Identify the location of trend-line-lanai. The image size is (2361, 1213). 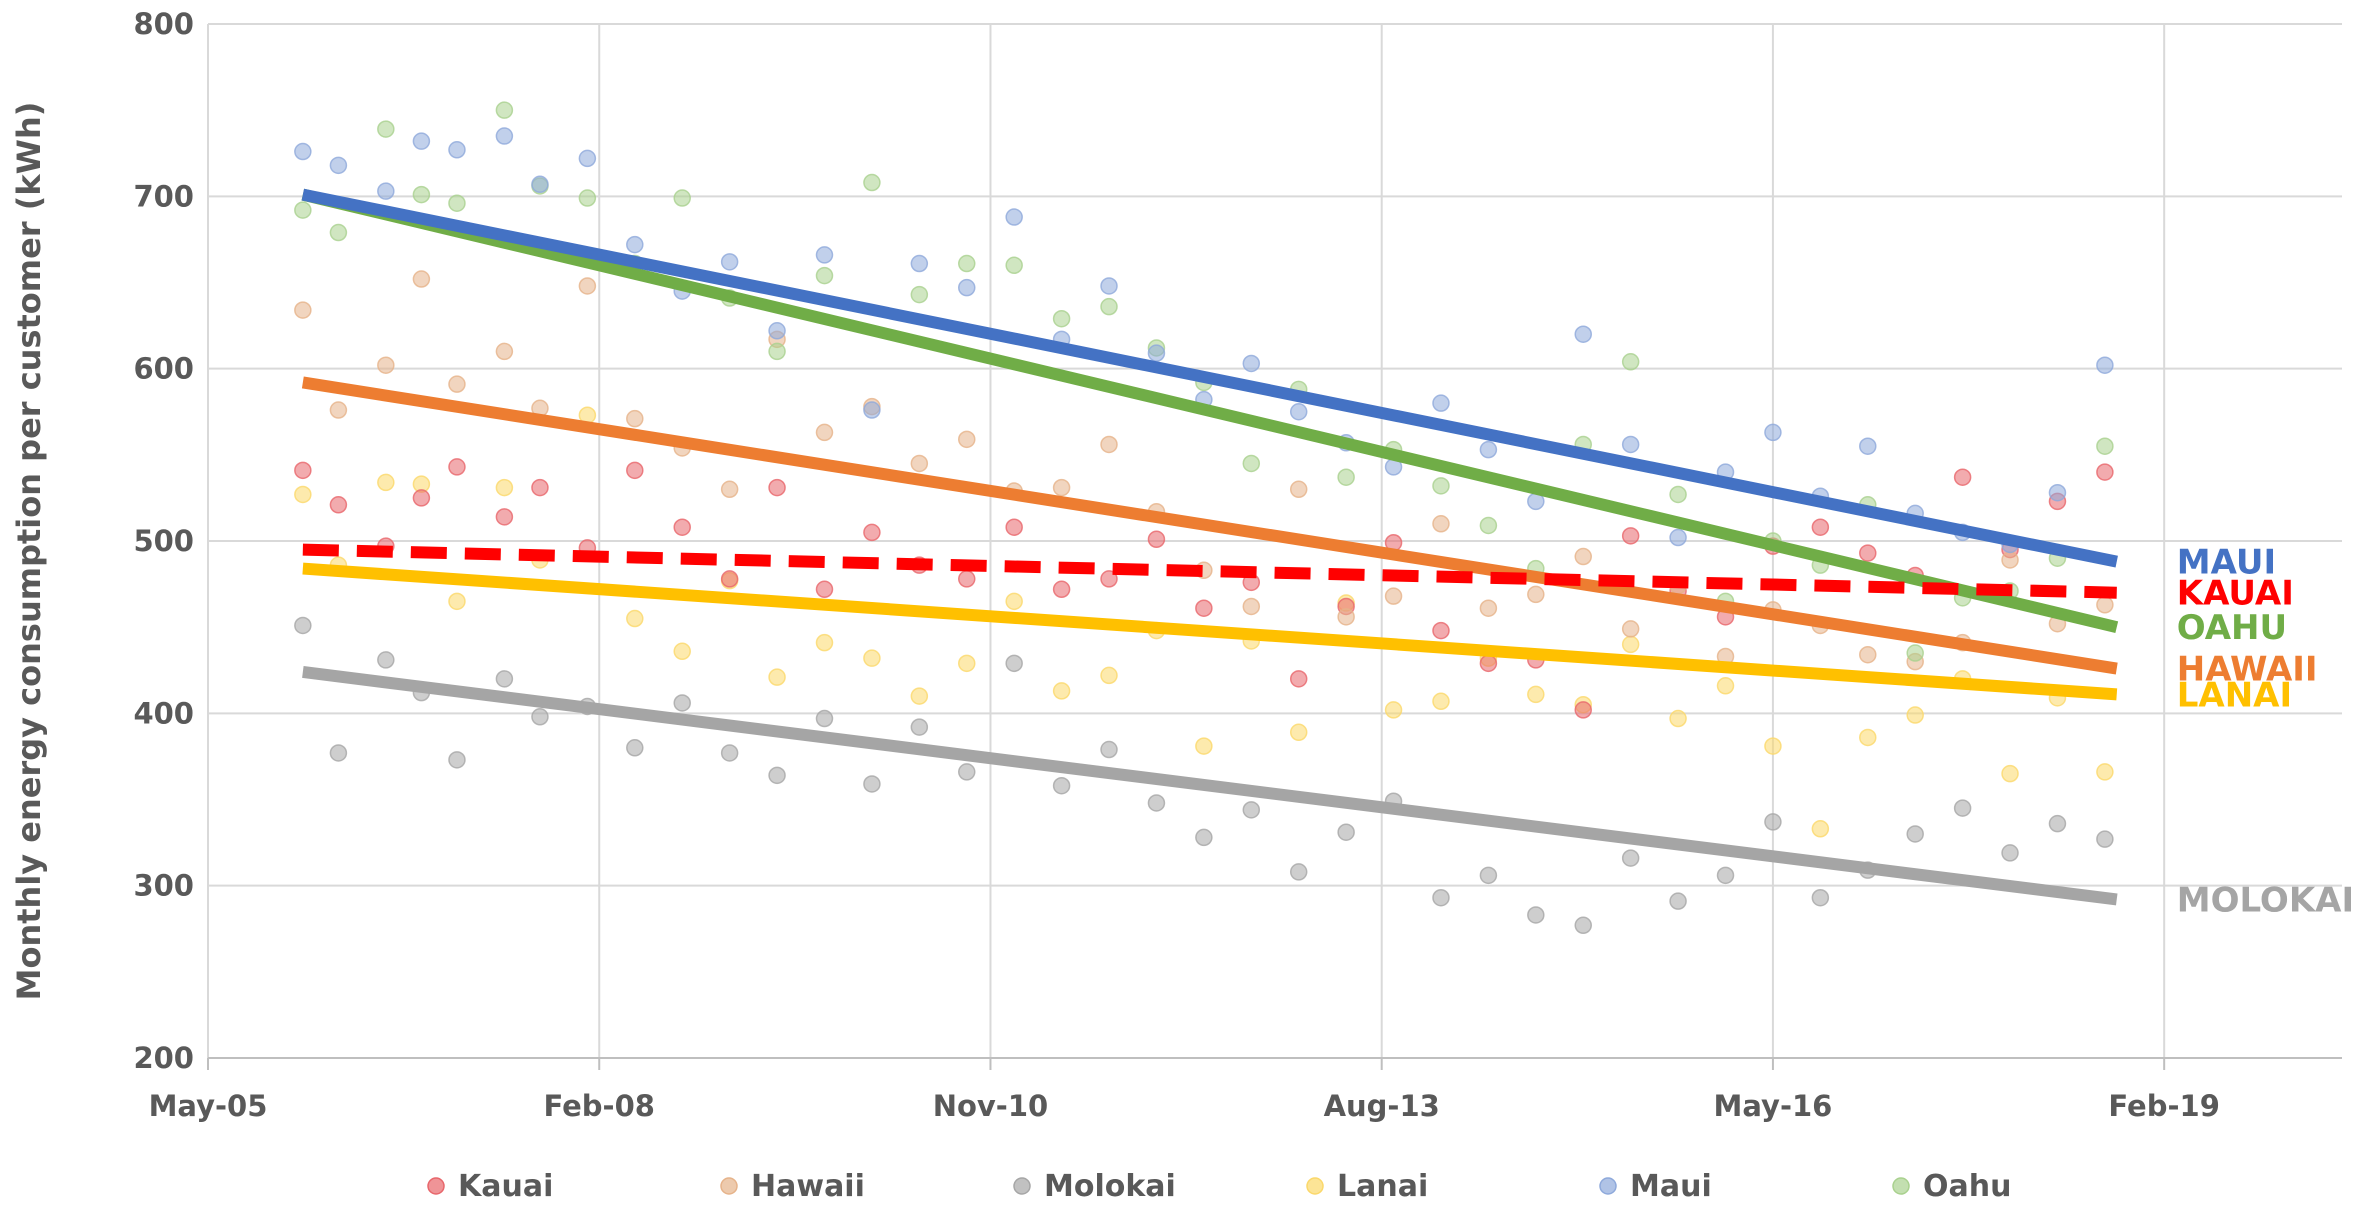
(1210, 631).